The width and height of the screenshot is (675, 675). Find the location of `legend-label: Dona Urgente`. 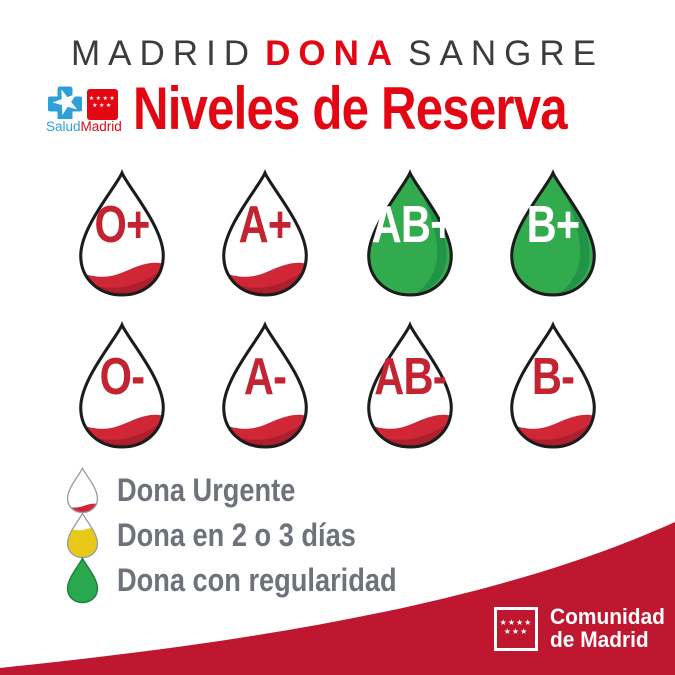

legend-label: Dona Urgente is located at coordinates (206, 490).